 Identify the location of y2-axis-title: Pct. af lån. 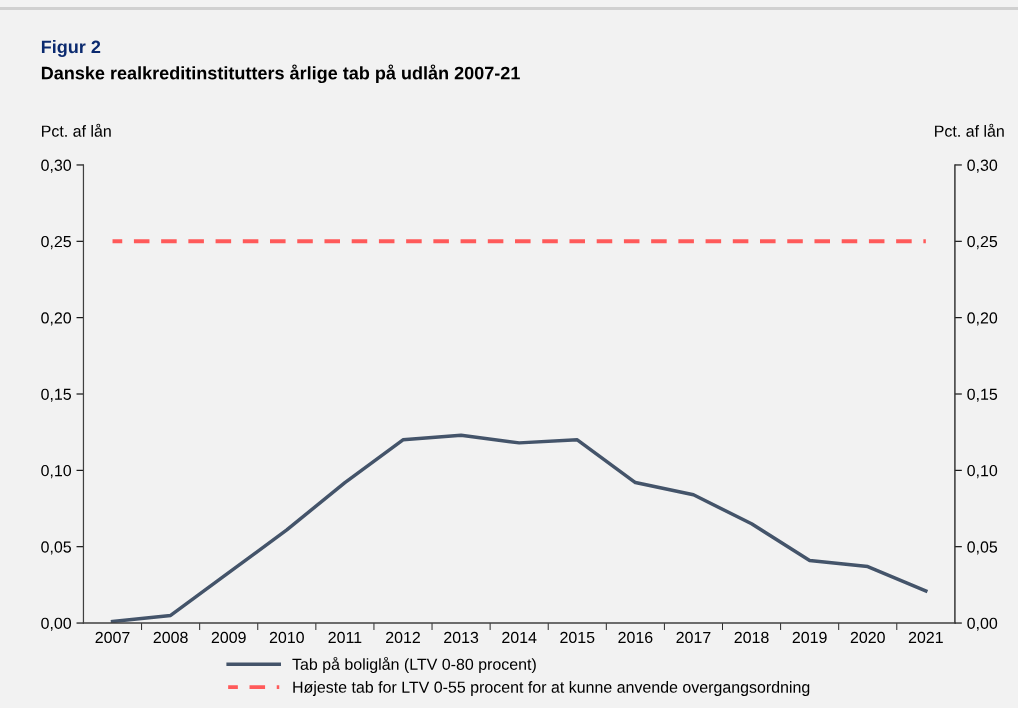
(969, 130).